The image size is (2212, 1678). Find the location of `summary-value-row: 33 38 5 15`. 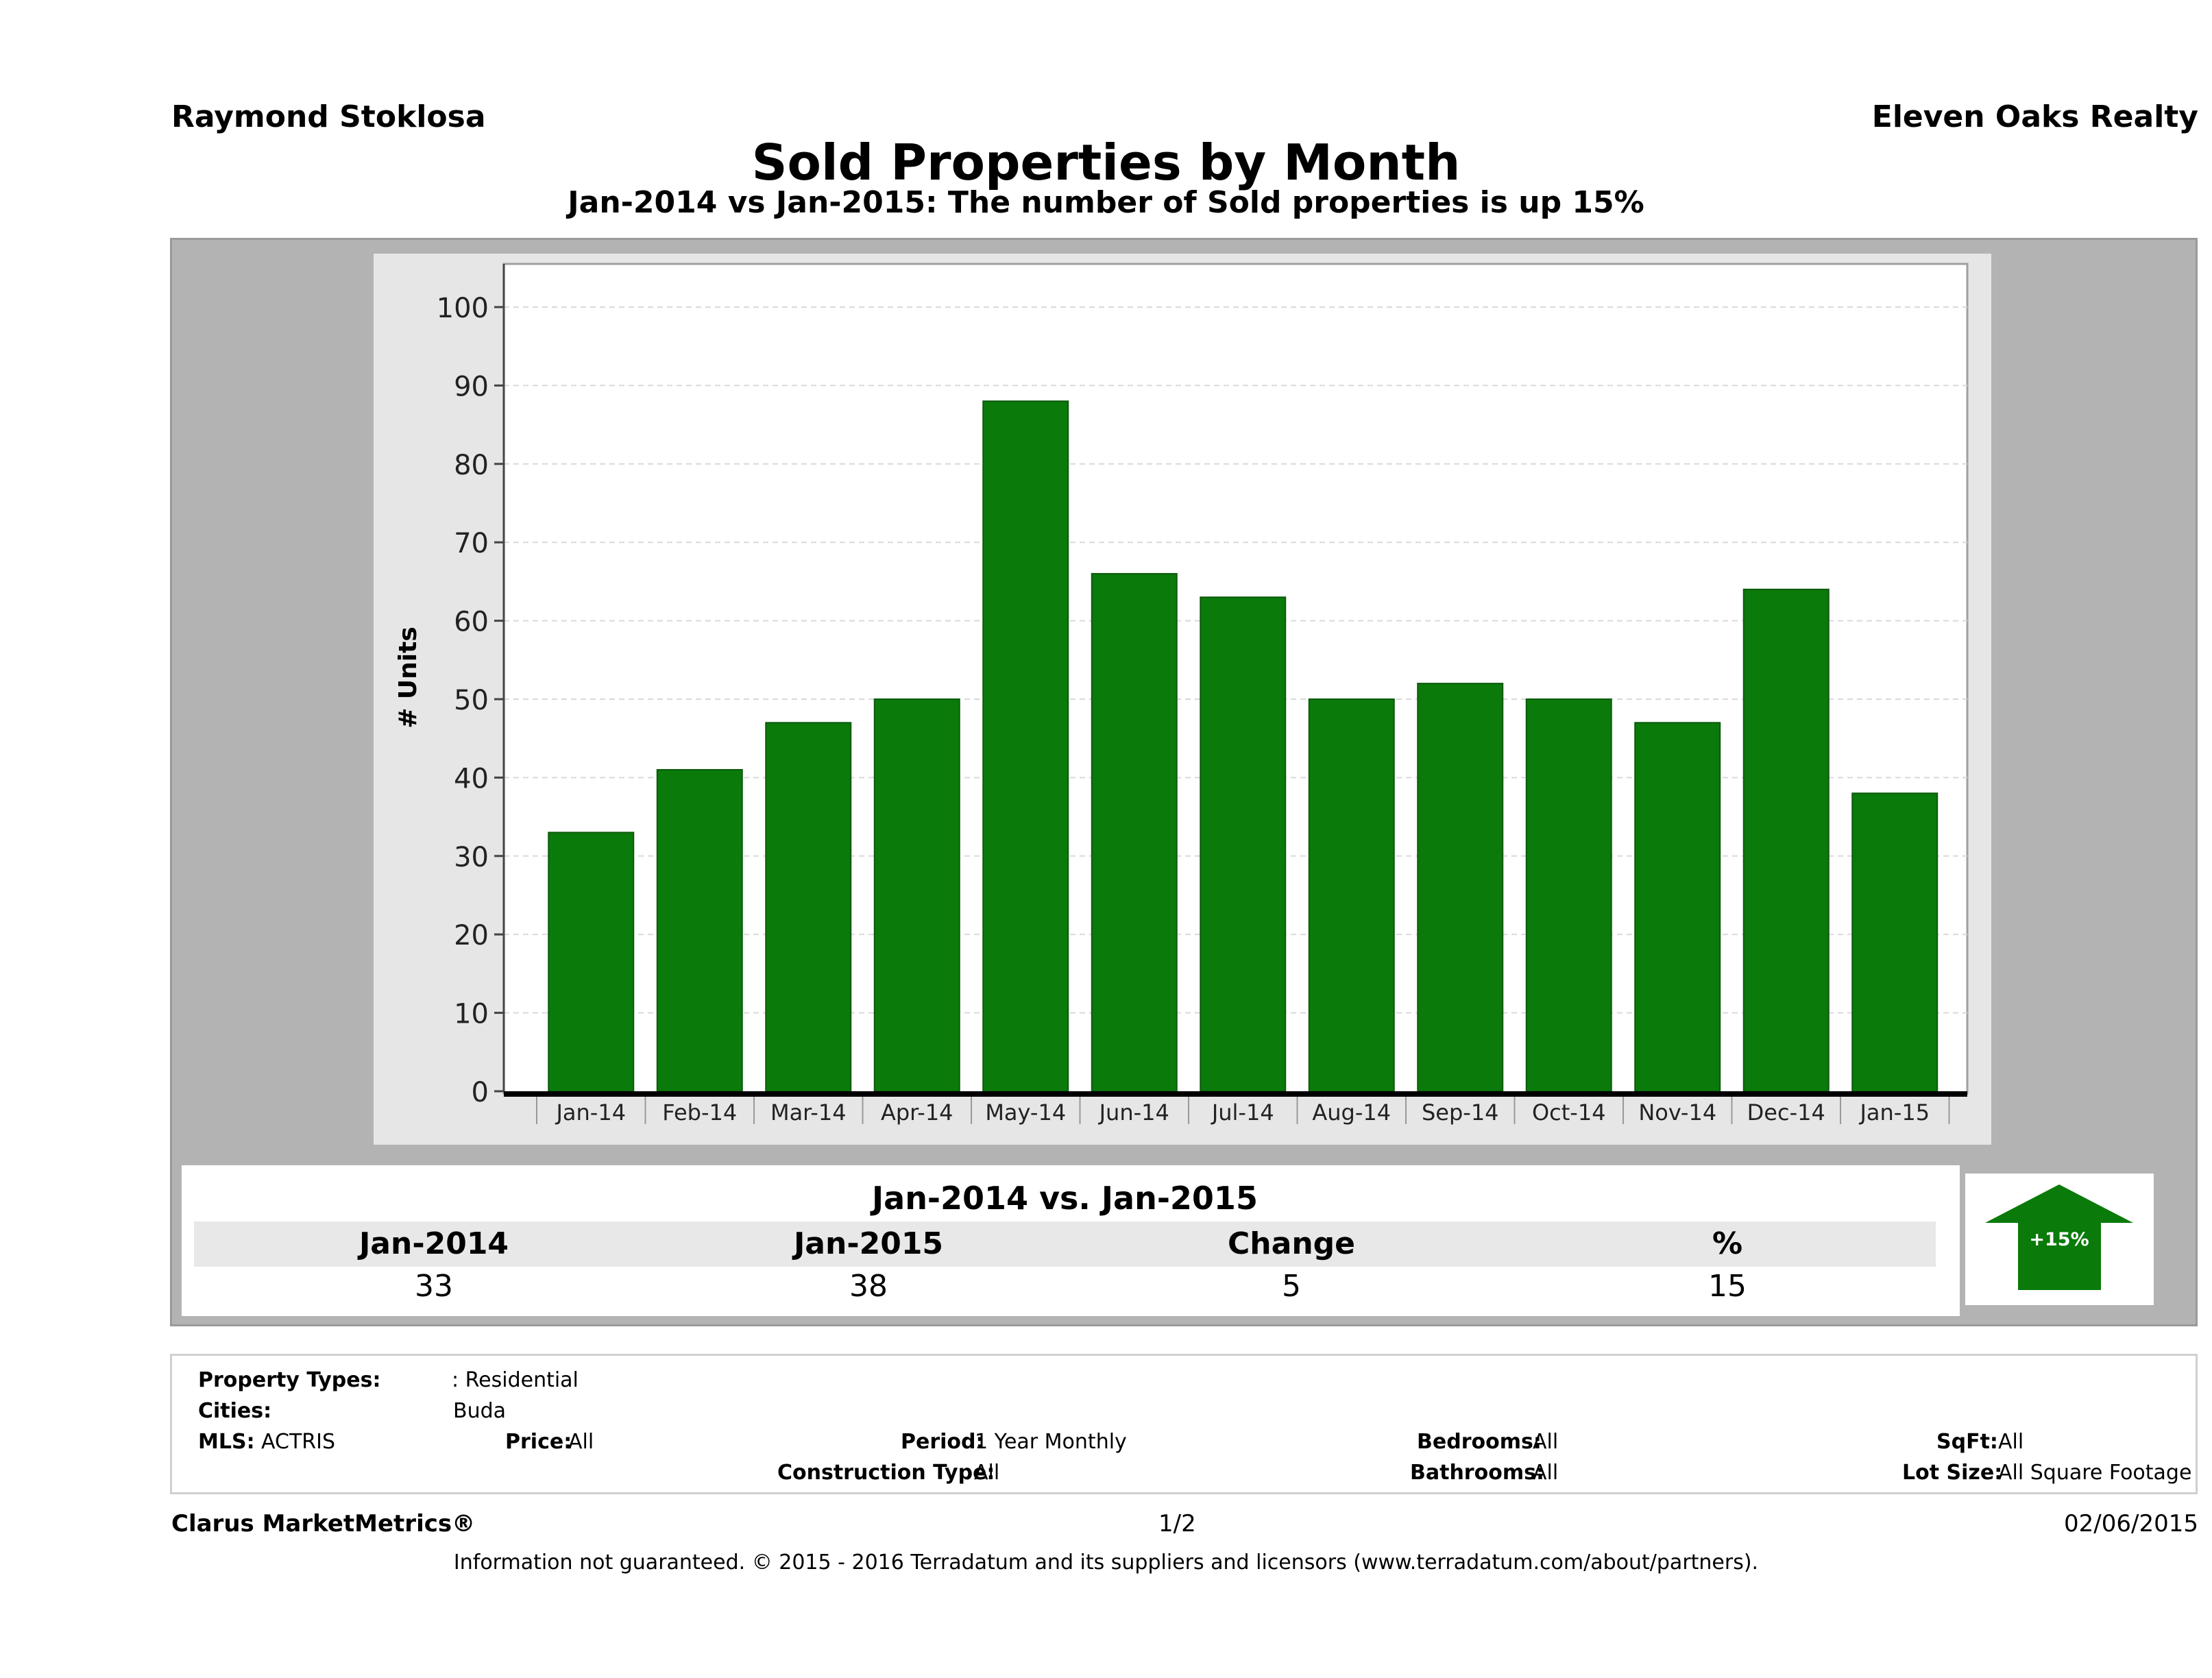

summary-value-row: 33 38 5 15 is located at coordinates (1065, 1286).